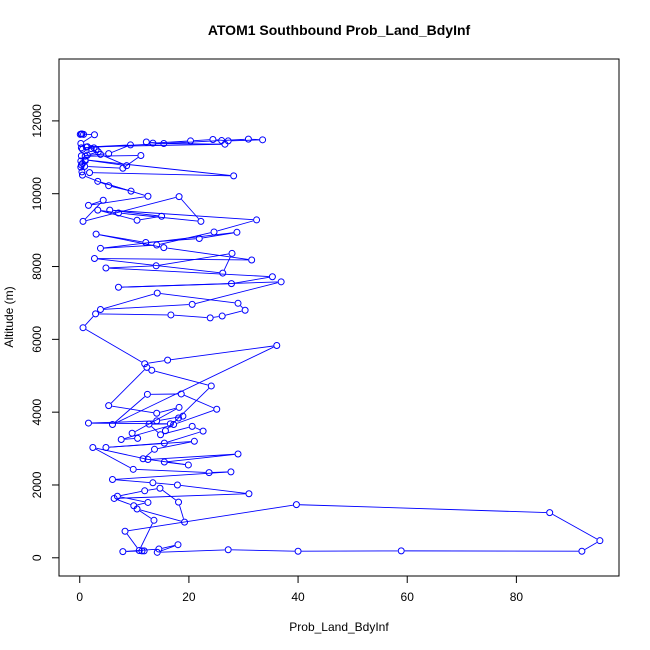 The image size is (650, 650). I want to click on y-tick-label: 2000, so click(37, 484).